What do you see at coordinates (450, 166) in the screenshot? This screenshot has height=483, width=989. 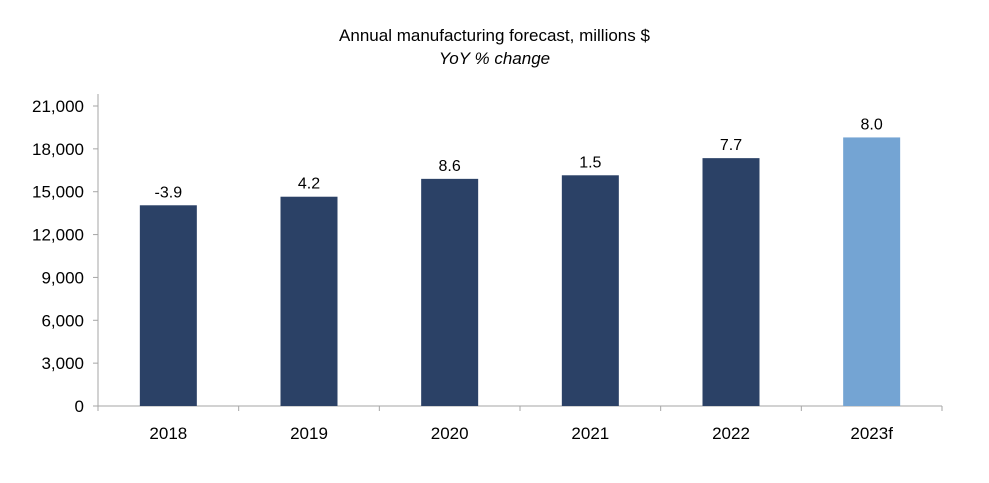 I see `data-label: 8.6` at bounding box center [450, 166].